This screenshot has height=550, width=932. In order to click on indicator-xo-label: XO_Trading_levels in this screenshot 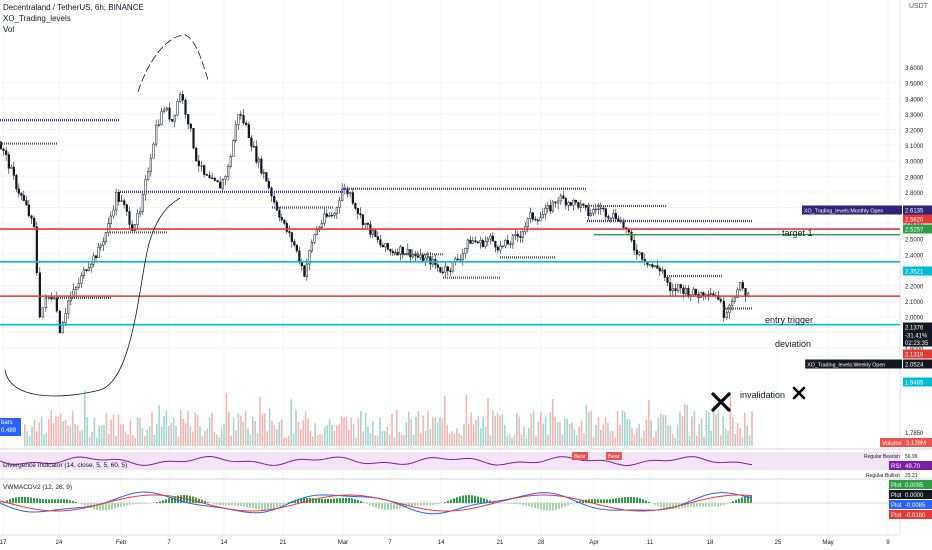, I will do `click(37, 18)`.